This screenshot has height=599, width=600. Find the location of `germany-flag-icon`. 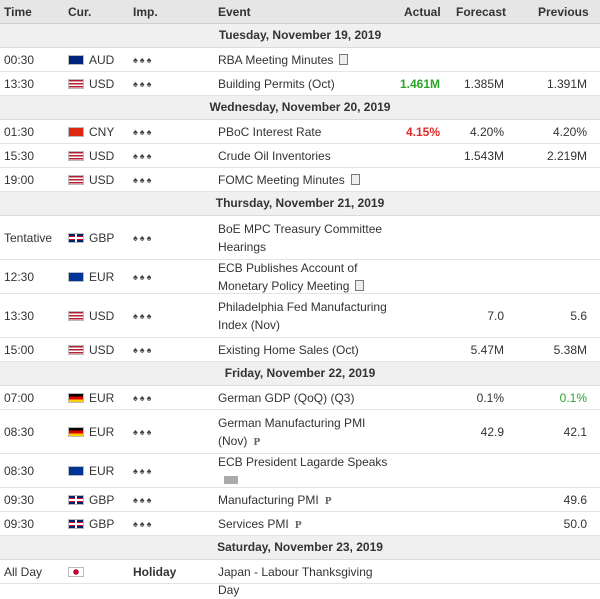

germany-flag-icon is located at coordinates (76, 431).